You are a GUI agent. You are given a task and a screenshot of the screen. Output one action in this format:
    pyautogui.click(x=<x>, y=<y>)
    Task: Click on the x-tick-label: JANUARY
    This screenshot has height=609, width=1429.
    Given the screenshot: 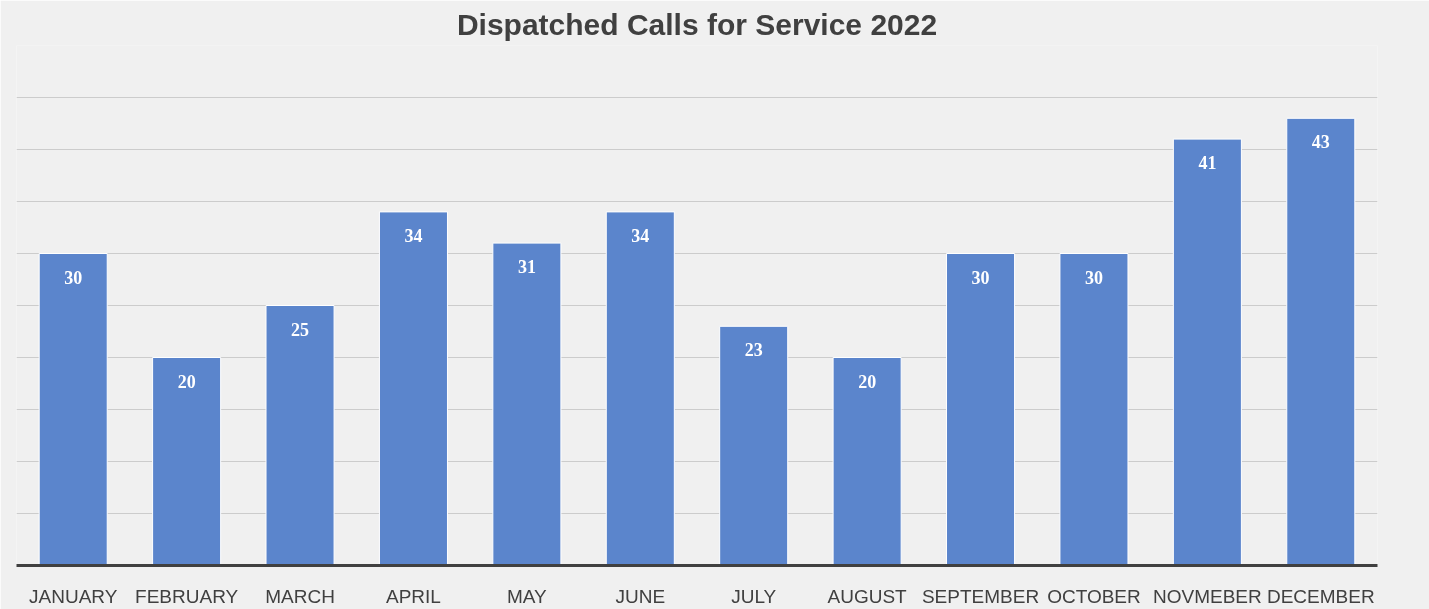 What is the action you would take?
    pyautogui.click(x=73, y=596)
    